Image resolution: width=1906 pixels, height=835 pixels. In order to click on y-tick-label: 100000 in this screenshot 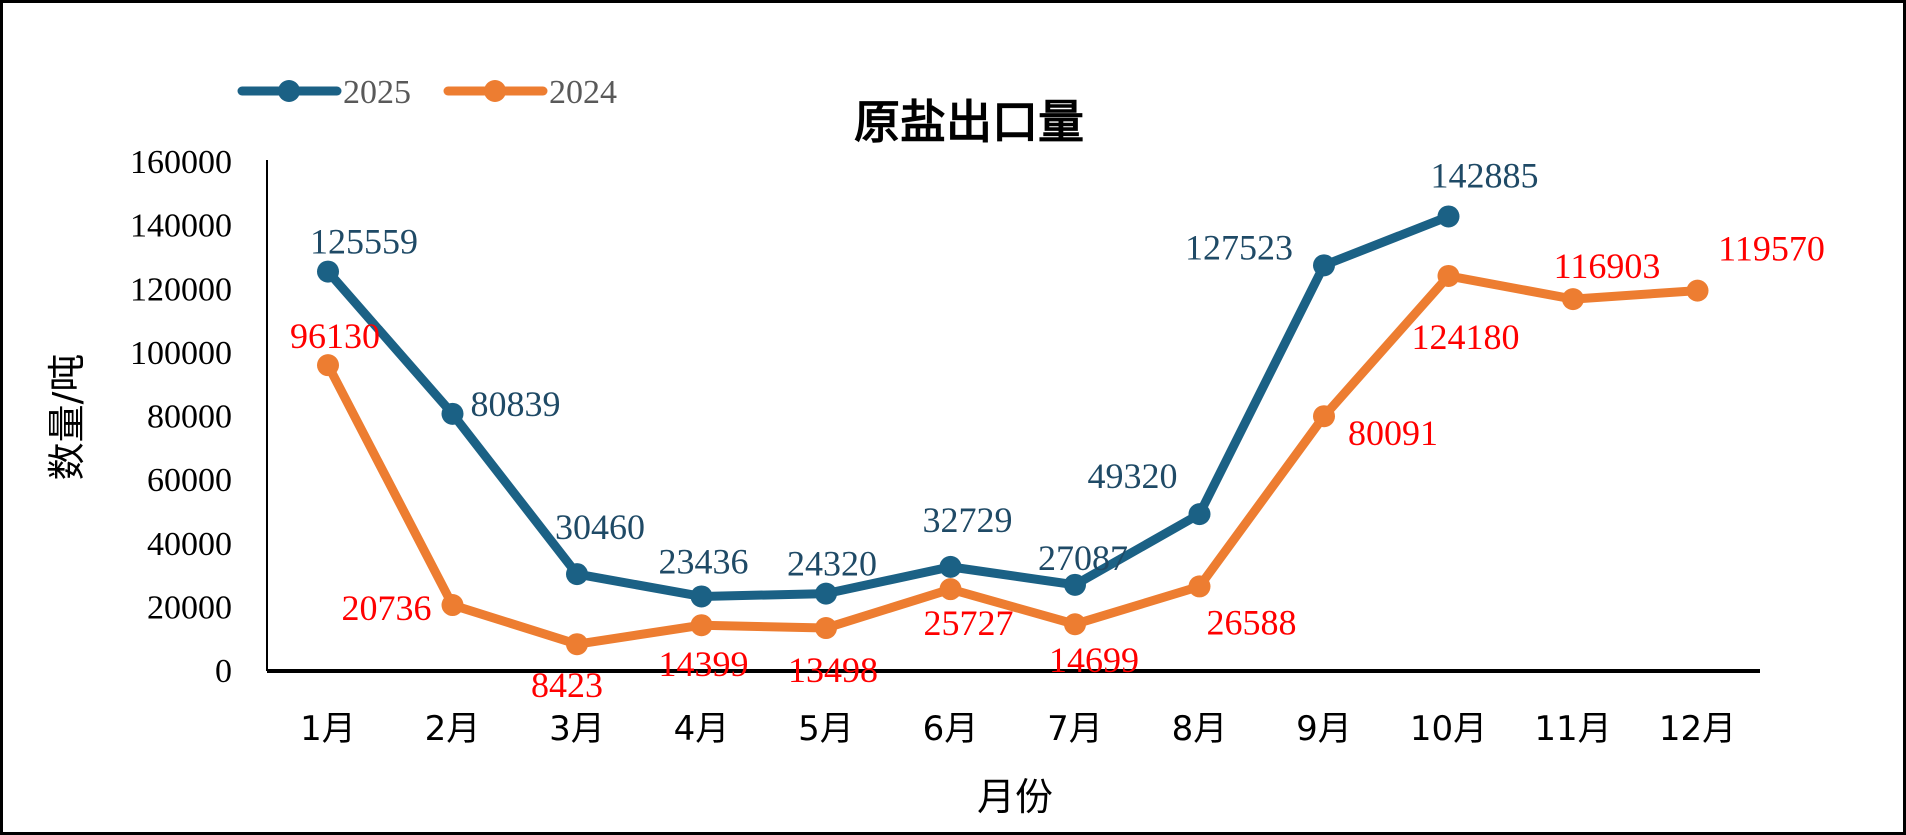, I will do `click(181, 353)`.